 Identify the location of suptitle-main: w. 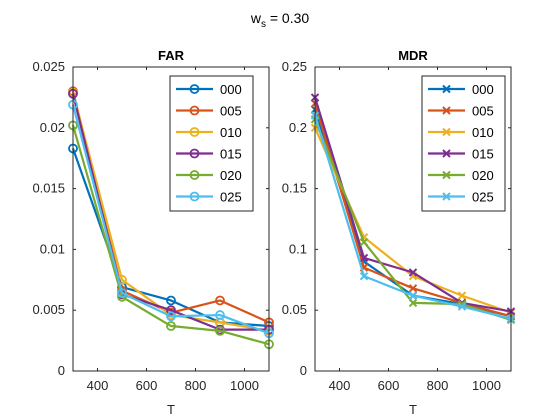
(256, 18).